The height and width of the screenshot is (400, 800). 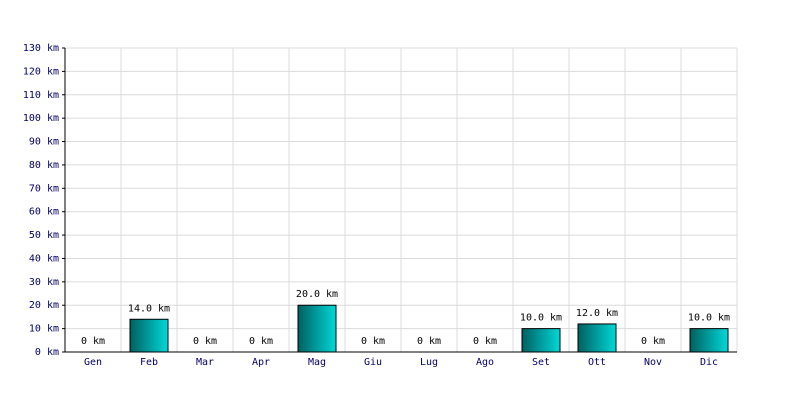 What do you see at coordinates (429, 362) in the screenshot?
I see `x-tick-label: Lug` at bounding box center [429, 362].